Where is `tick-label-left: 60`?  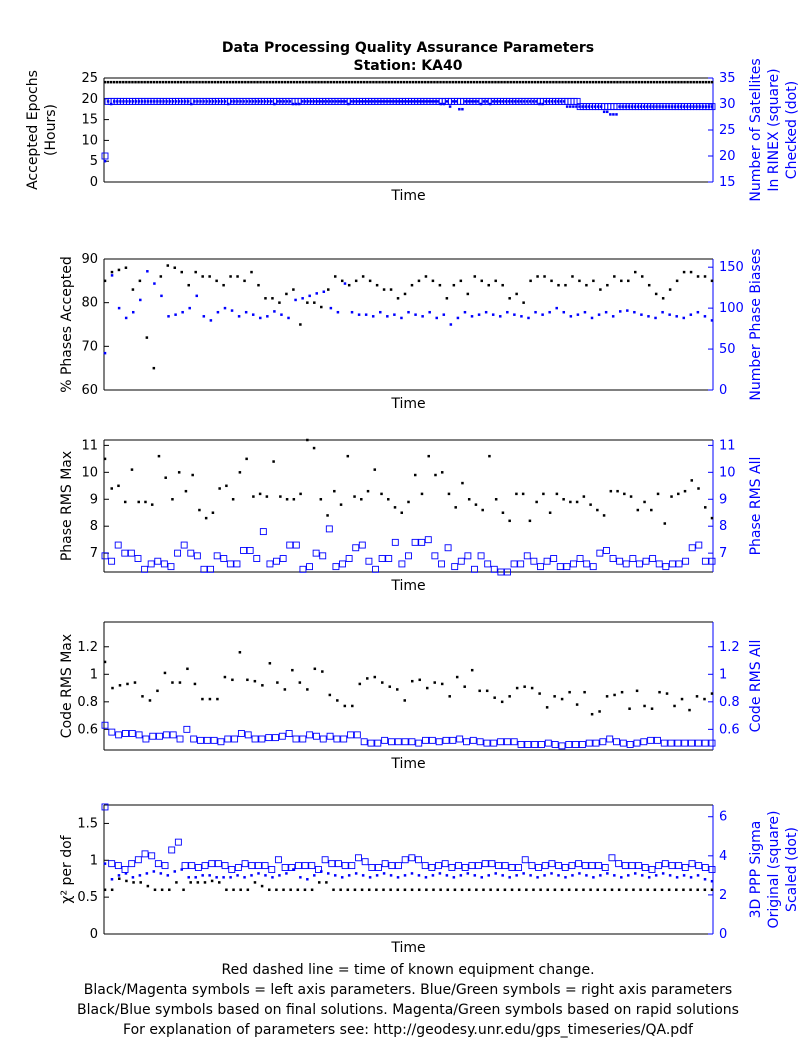 tick-label-left: 60 is located at coordinates (89, 390).